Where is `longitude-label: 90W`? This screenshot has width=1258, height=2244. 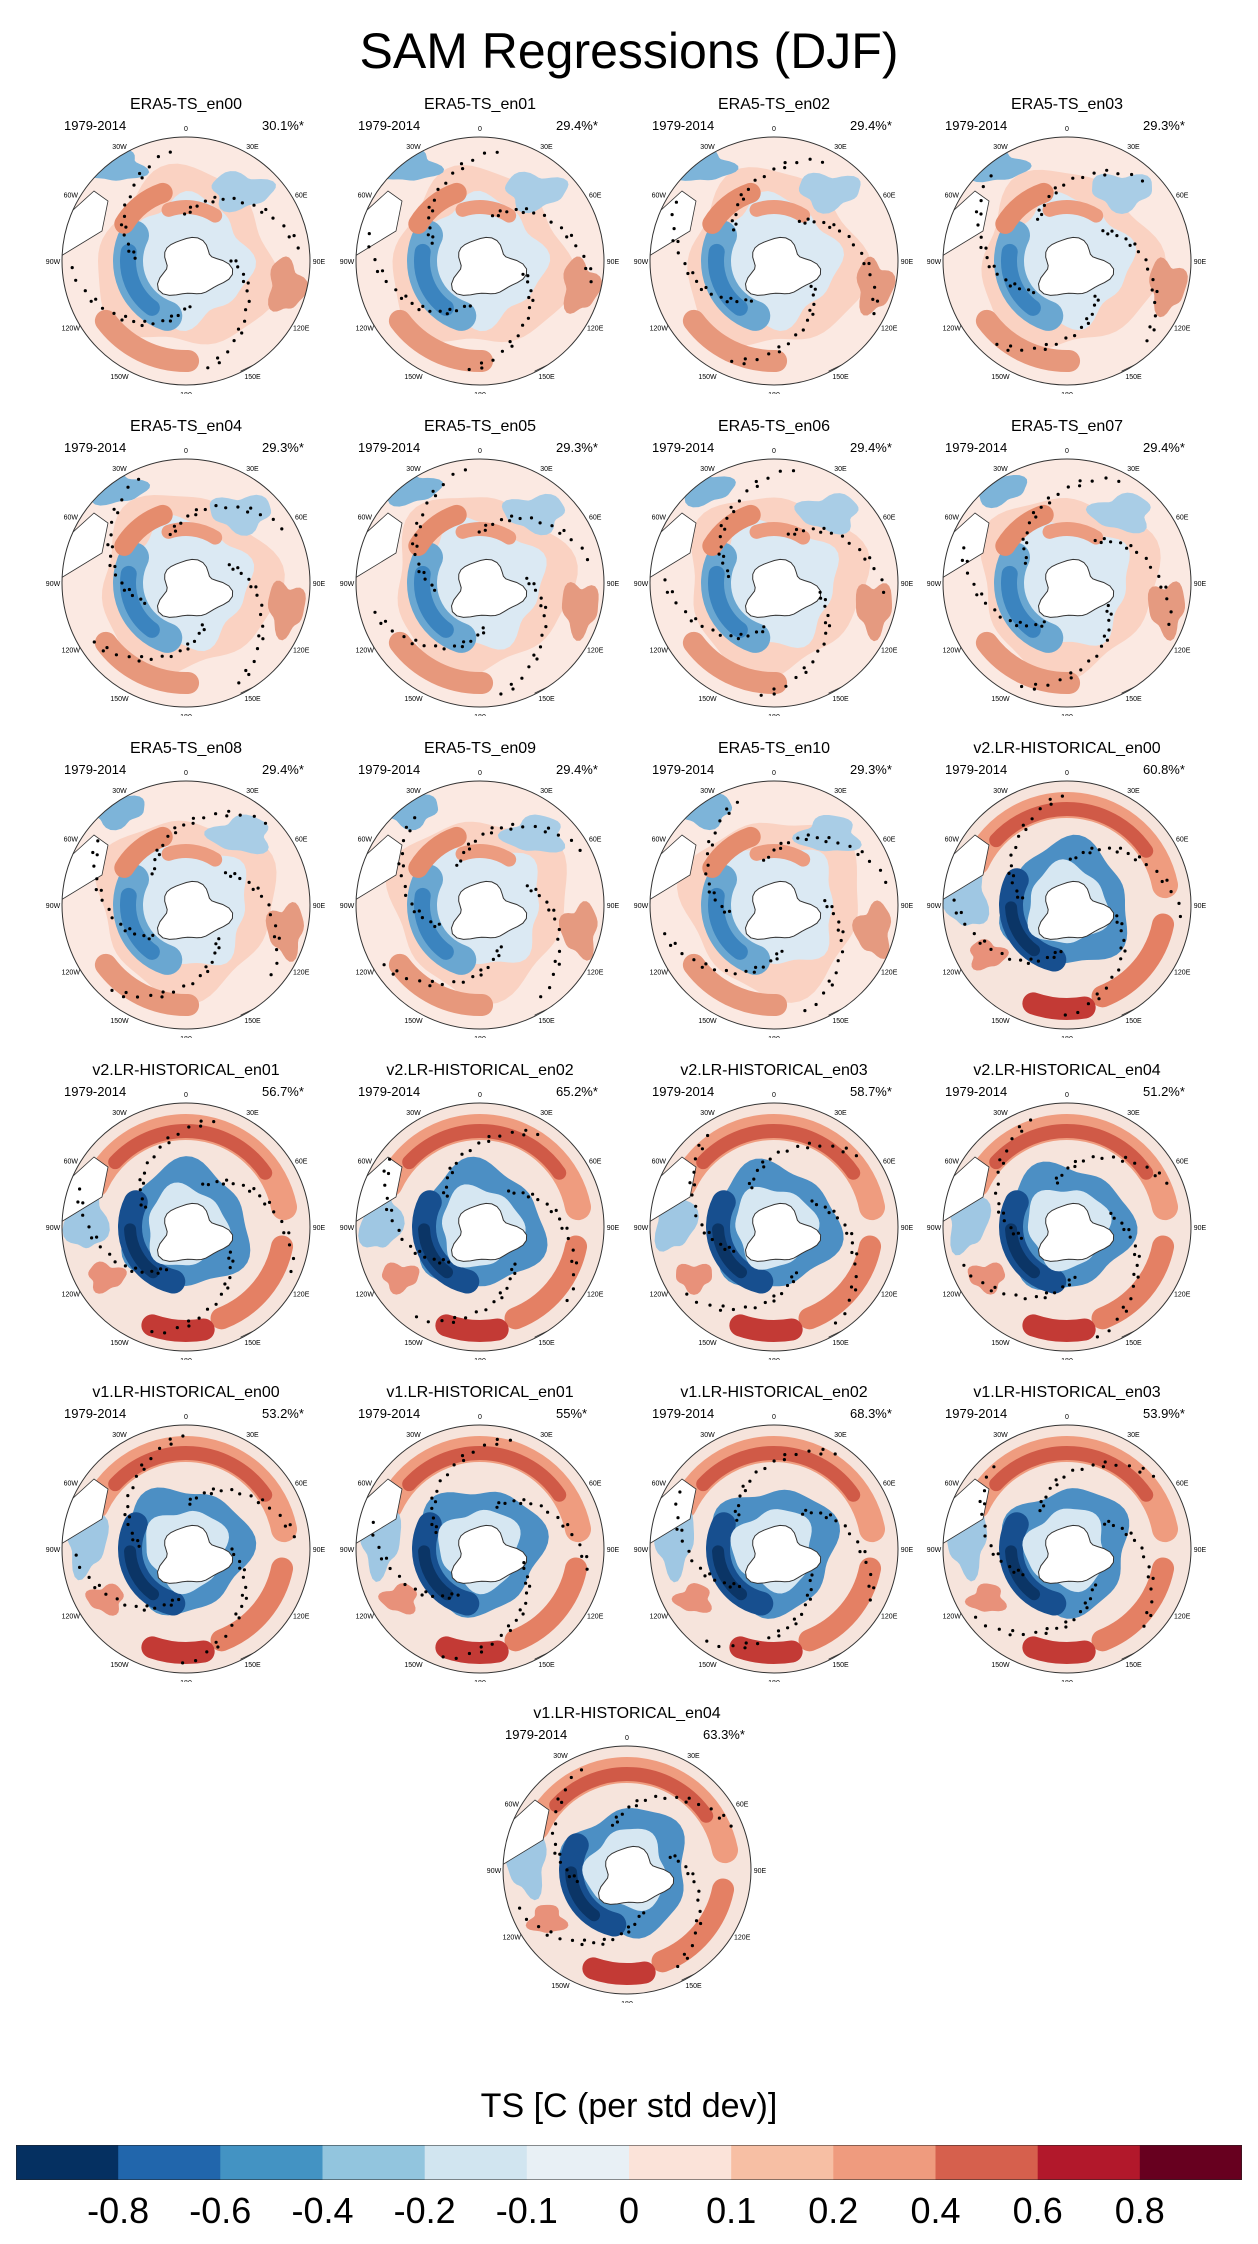
longitude-label: 90W is located at coordinates (934, 1228).